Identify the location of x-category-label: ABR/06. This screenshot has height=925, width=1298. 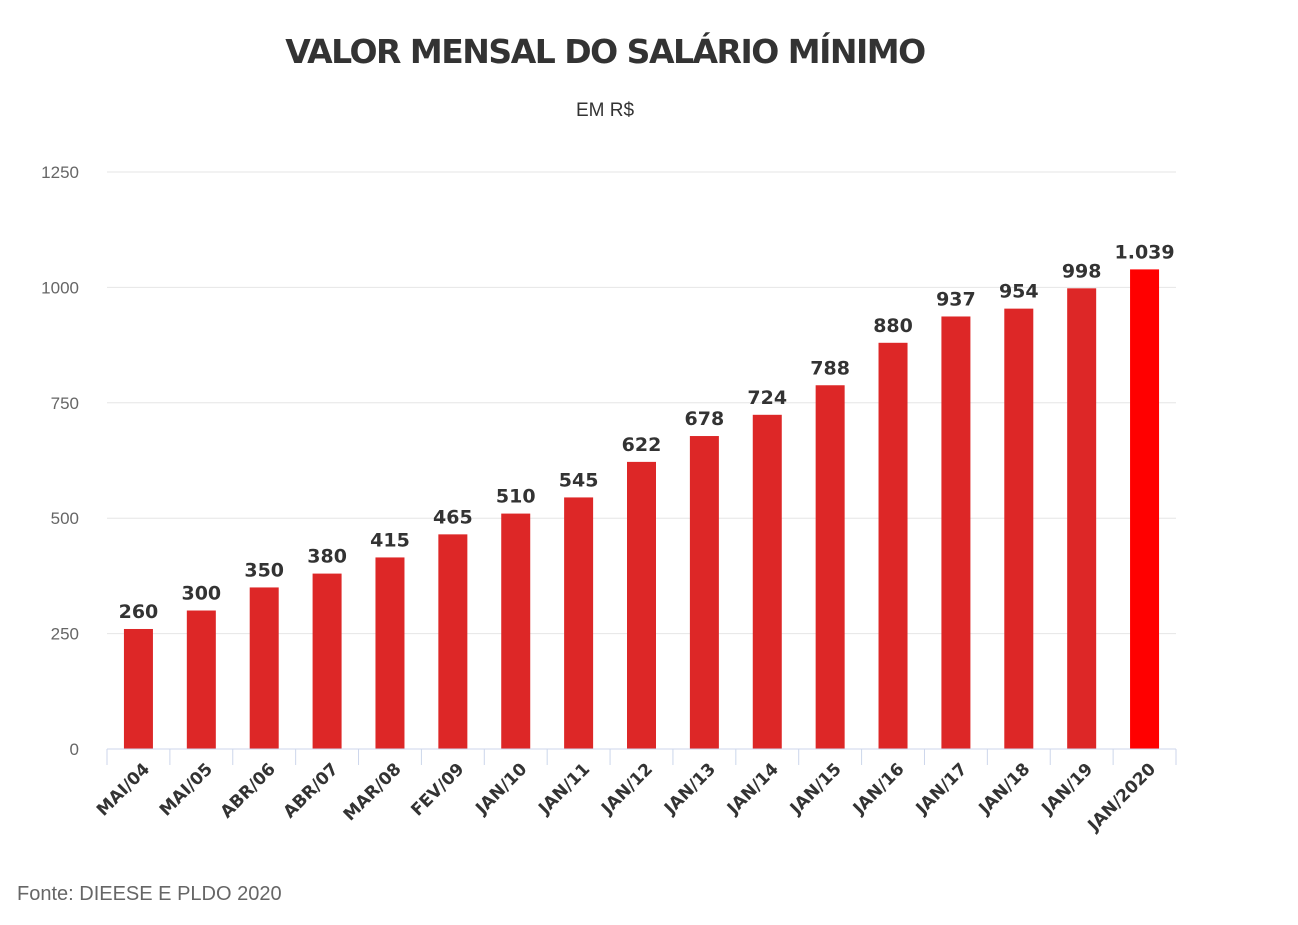
(248, 790).